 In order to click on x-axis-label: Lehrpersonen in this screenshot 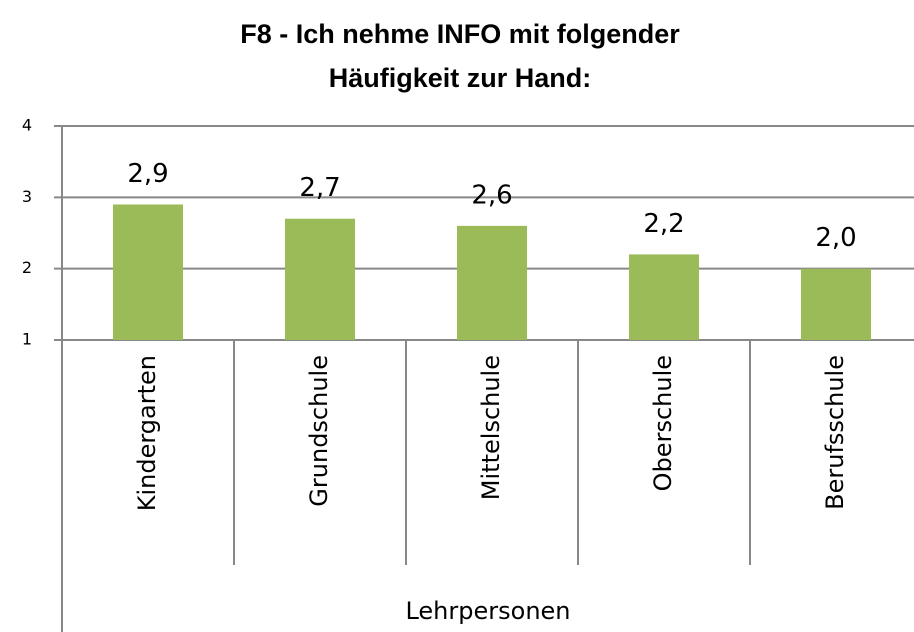, I will do `click(487, 611)`.